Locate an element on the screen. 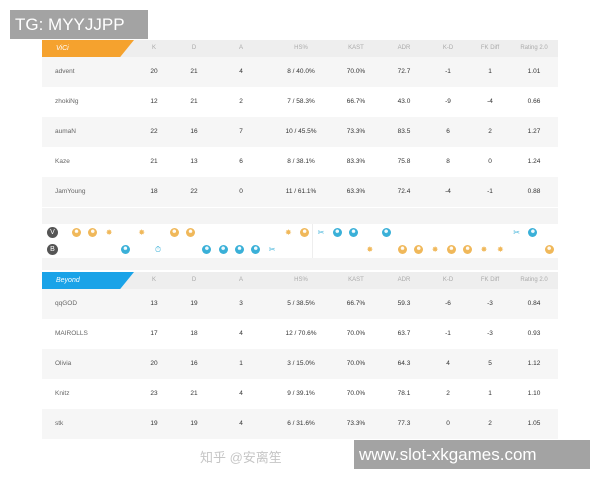 Image resolution: width=600 pixels, height=480 pixels. stat-cell: 23 is located at coordinates (154, 393).